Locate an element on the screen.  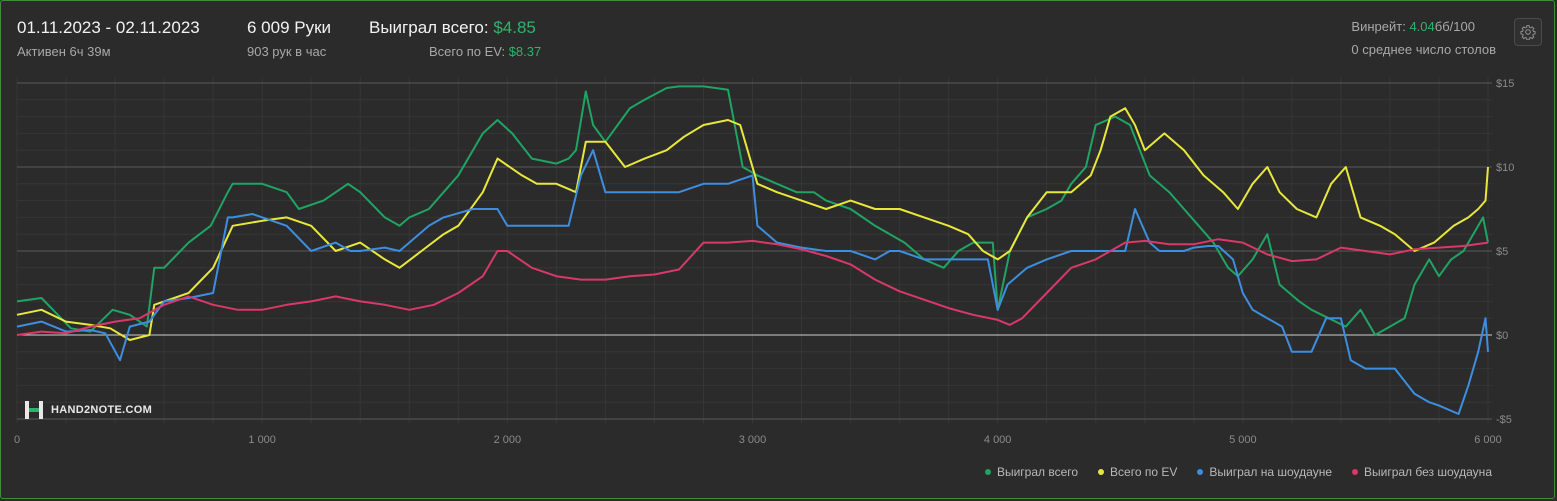
legend-item-showdown: Выиграл на шоудауне is located at coordinates (1264, 472).